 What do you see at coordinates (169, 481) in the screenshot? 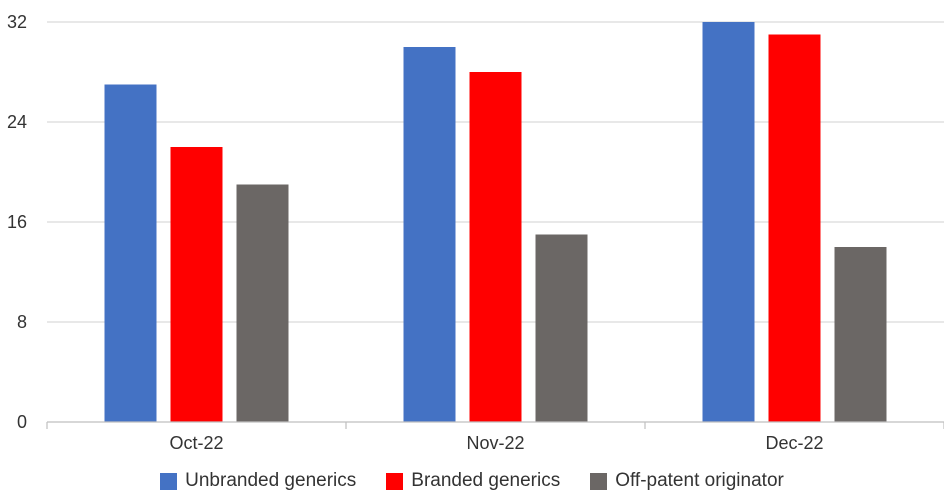
I see `legend-swatch-unbranded` at bounding box center [169, 481].